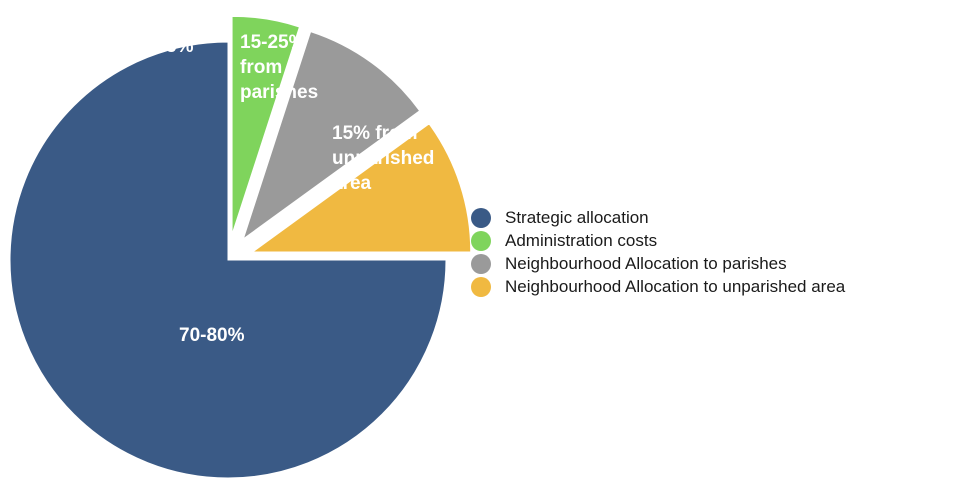 The image size is (965, 479). I want to click on legend-label-parishes: Neighbourhood Allocation to parishes, so click(646, 264).